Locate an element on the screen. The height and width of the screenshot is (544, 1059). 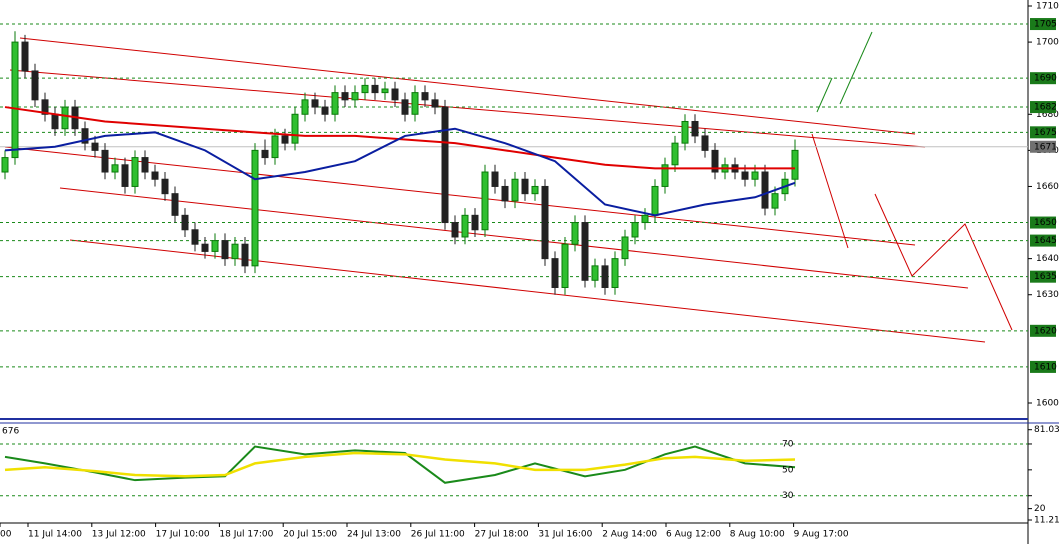
osc-tick-label: 11.213 is located at coordinates (1046, 521).